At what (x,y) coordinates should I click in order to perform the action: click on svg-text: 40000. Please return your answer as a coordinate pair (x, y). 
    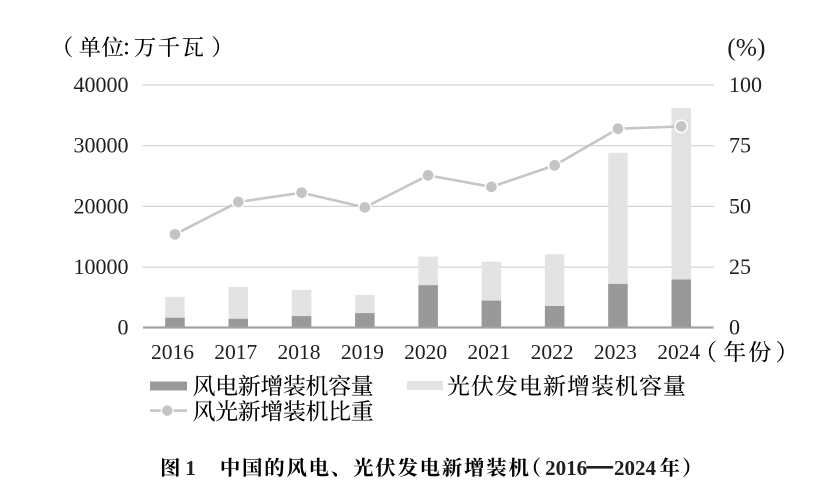
    Looking at the image, I should click on (101, 84).